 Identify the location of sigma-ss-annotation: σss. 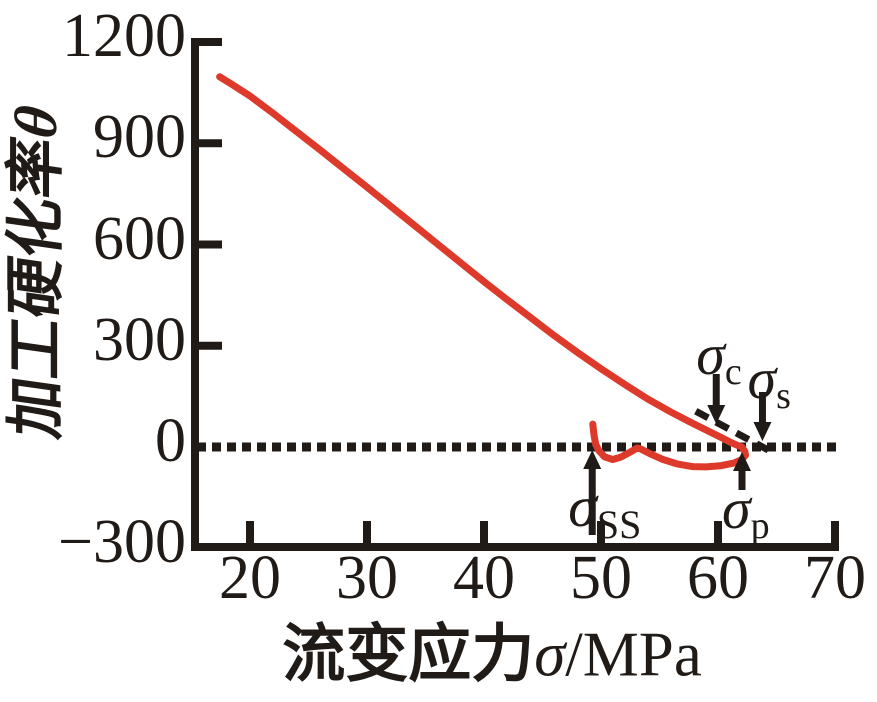
(604, 511).